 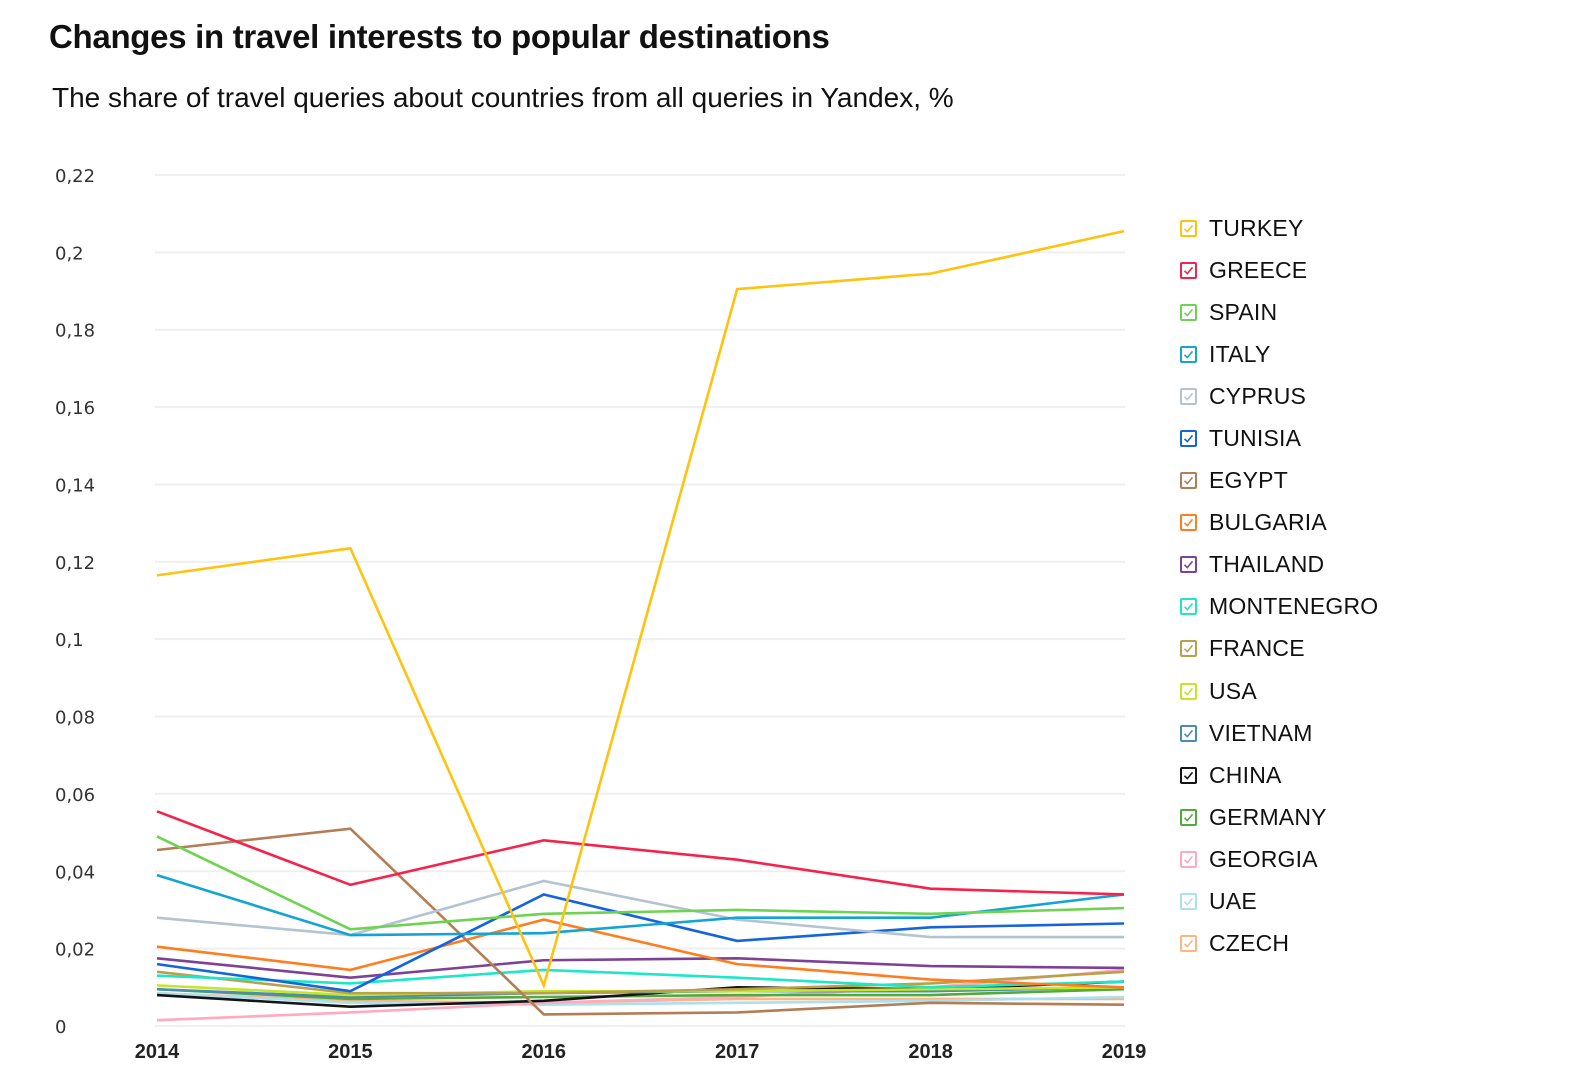 What do you see at coordinates (1279, 312) in the screenshot?
I see `legend-item-spain: SPAIN` at bounding box center [1279, 312].